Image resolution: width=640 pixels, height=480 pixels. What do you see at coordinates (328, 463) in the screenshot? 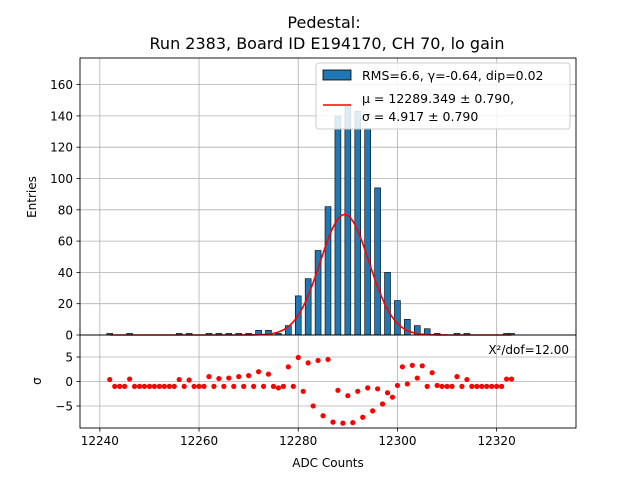
I see `x-axis-label: ADC Counts` at bounding box center [328, 463].